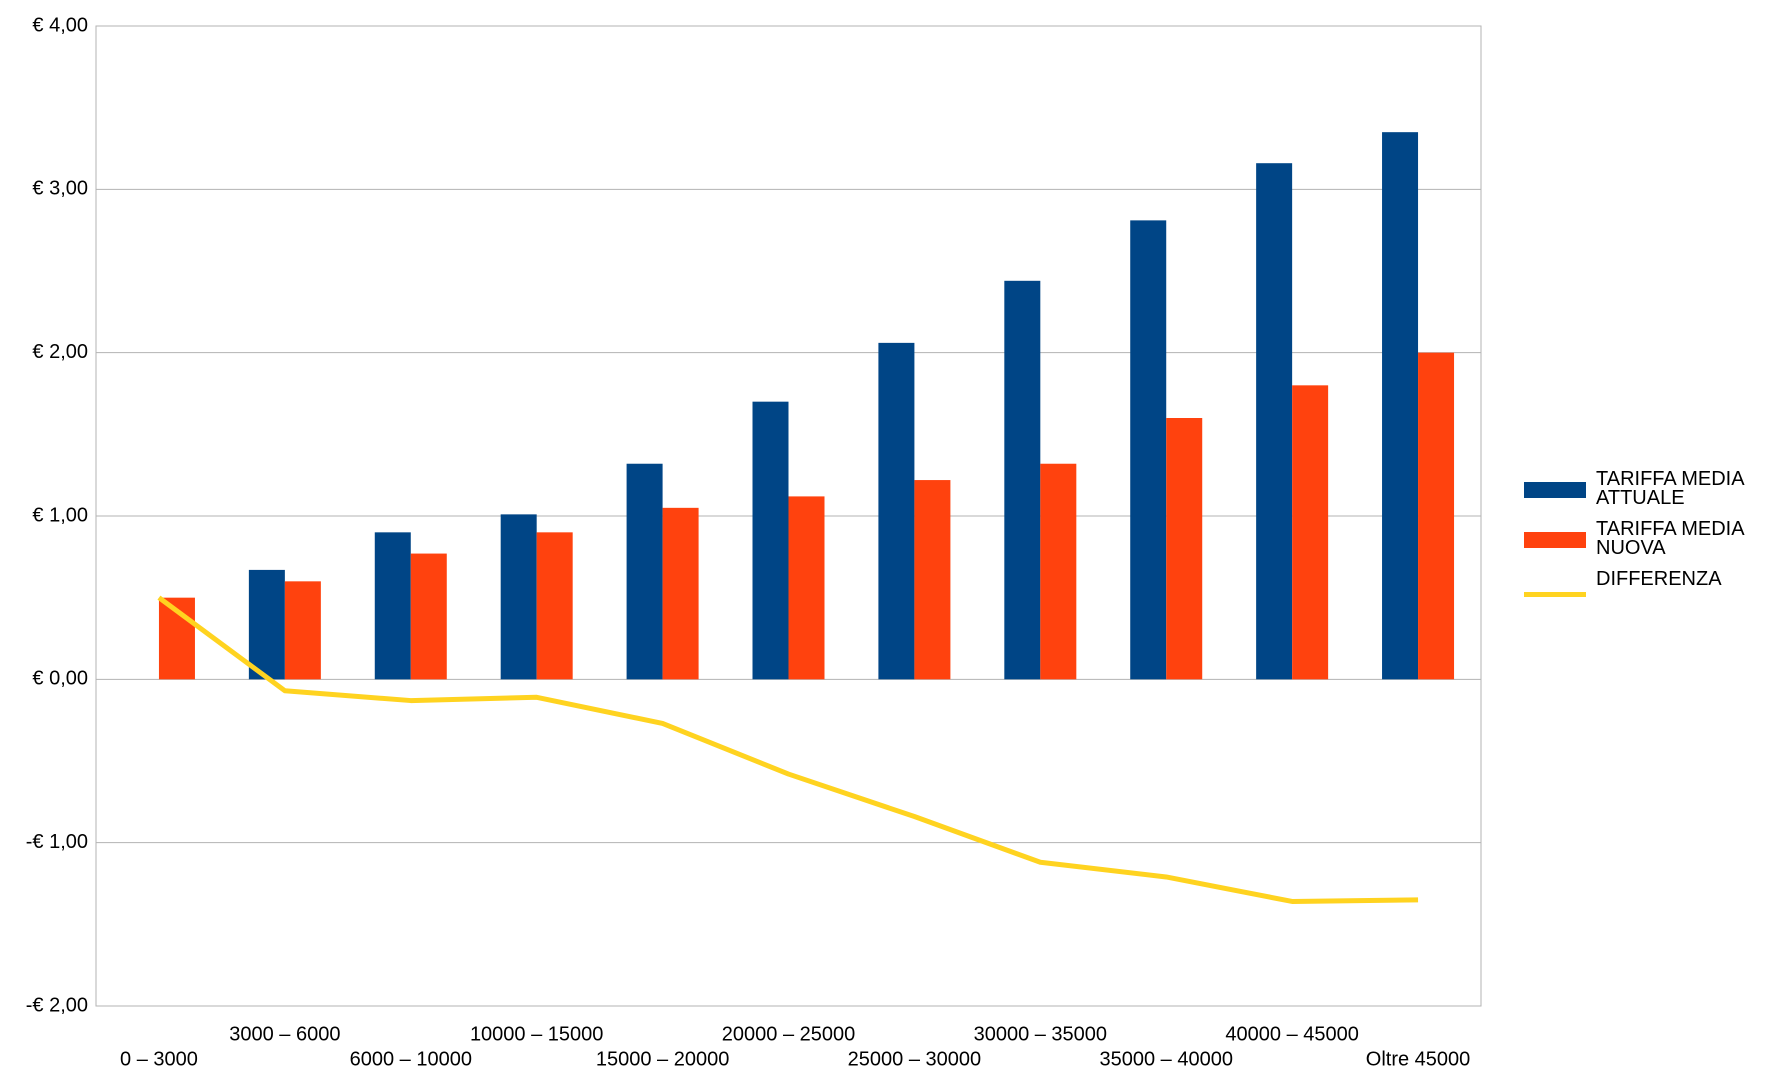 The width and height of the screenshot is (1769, 1073). Describe the element at coordinates (1165, 1059) in the screenshot. I see `x-tick-label: 35000 – 40000` at that location.